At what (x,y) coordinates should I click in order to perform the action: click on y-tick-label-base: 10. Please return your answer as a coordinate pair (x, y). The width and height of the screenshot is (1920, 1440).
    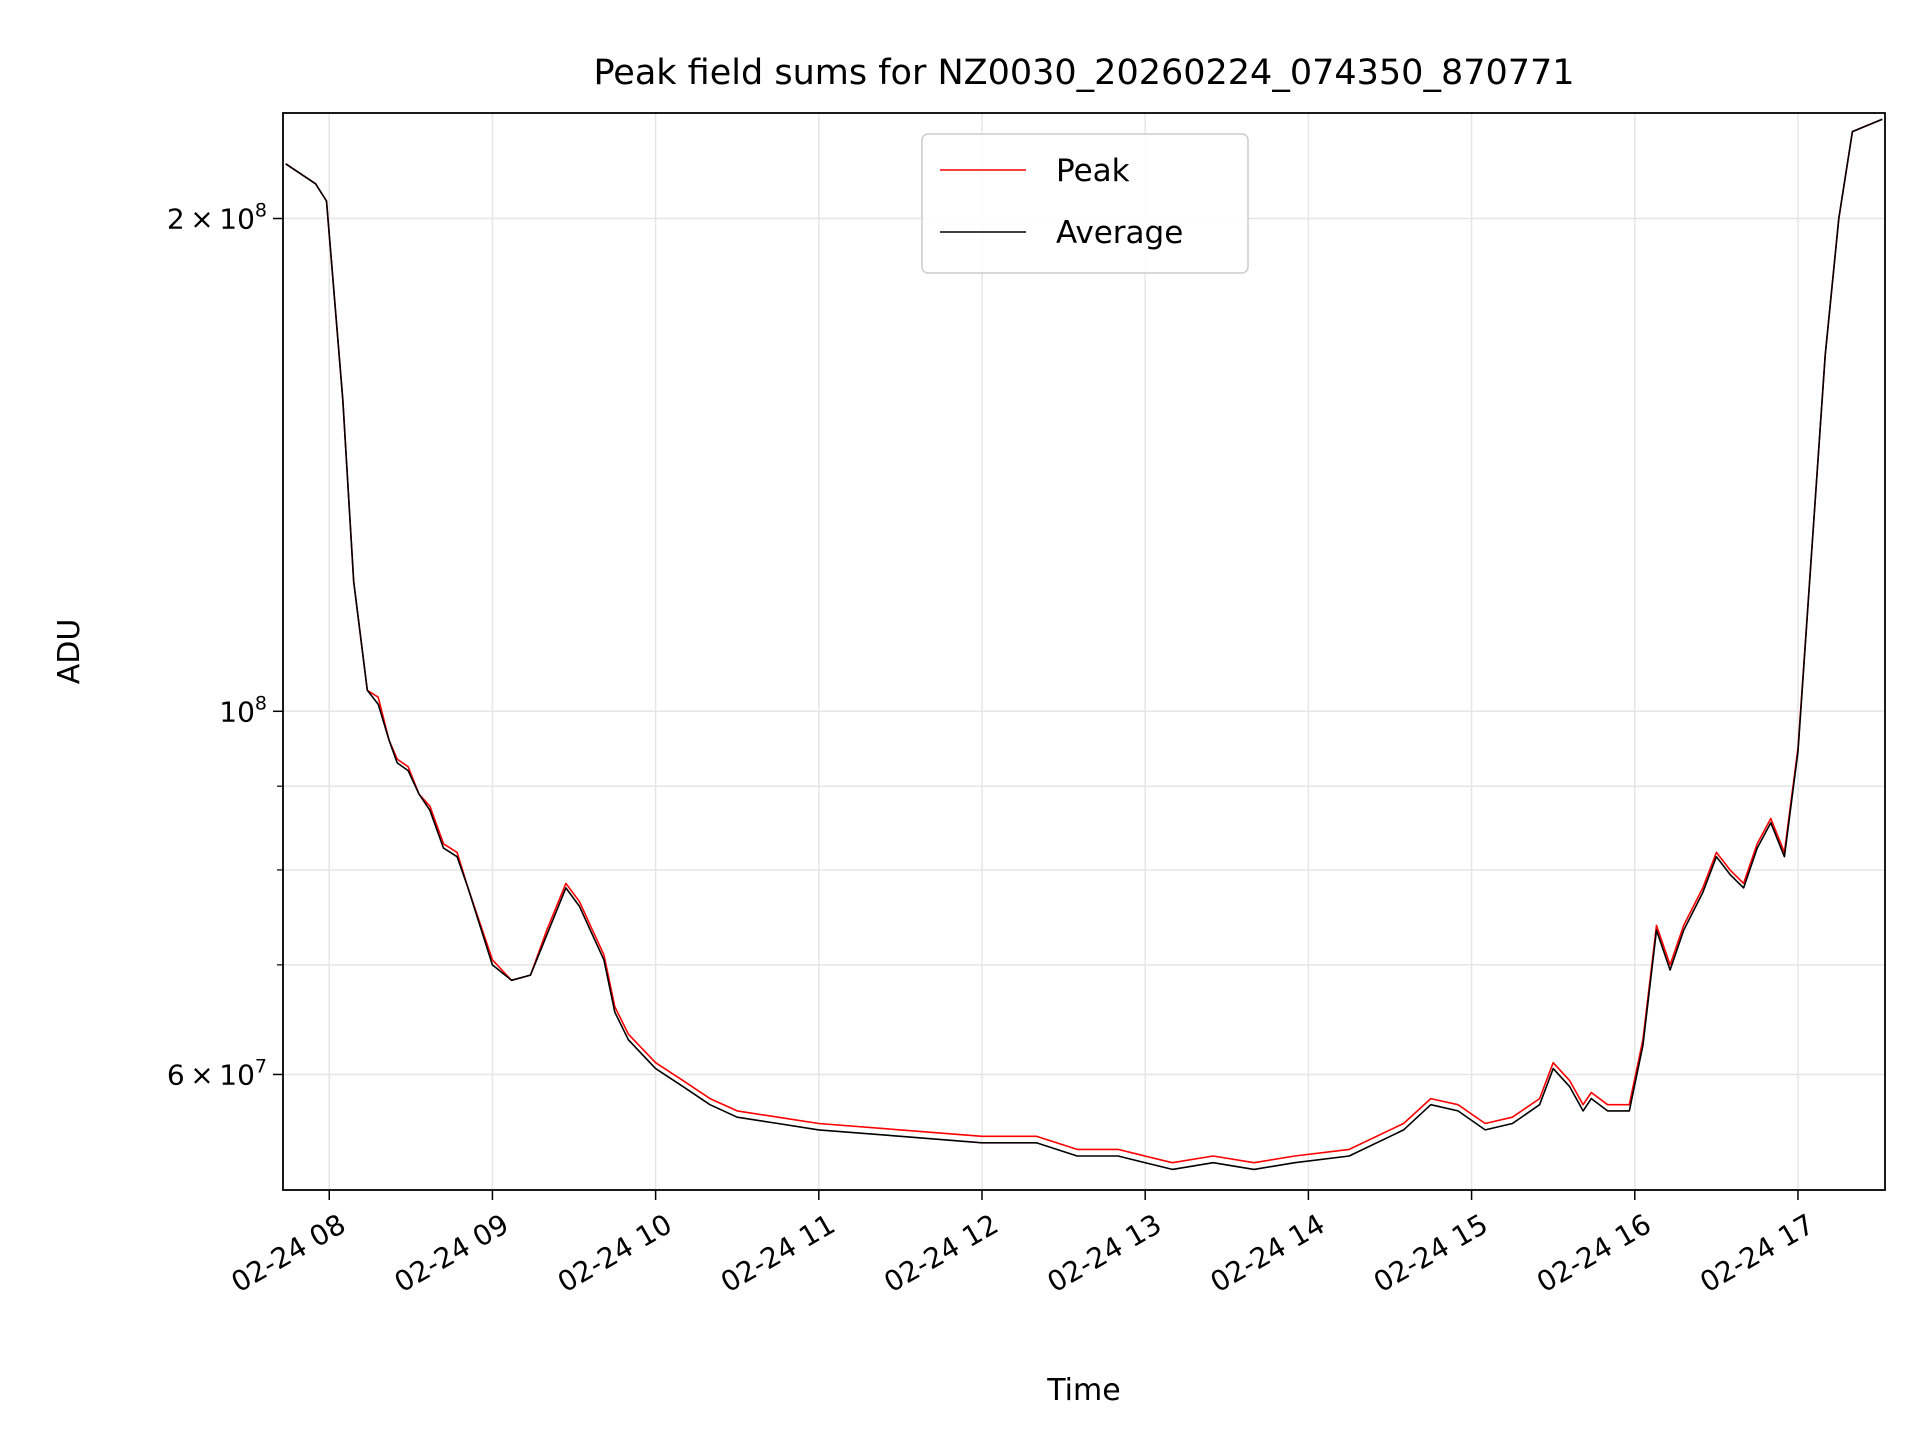
    Looking at the image, I should click on (237, 711).